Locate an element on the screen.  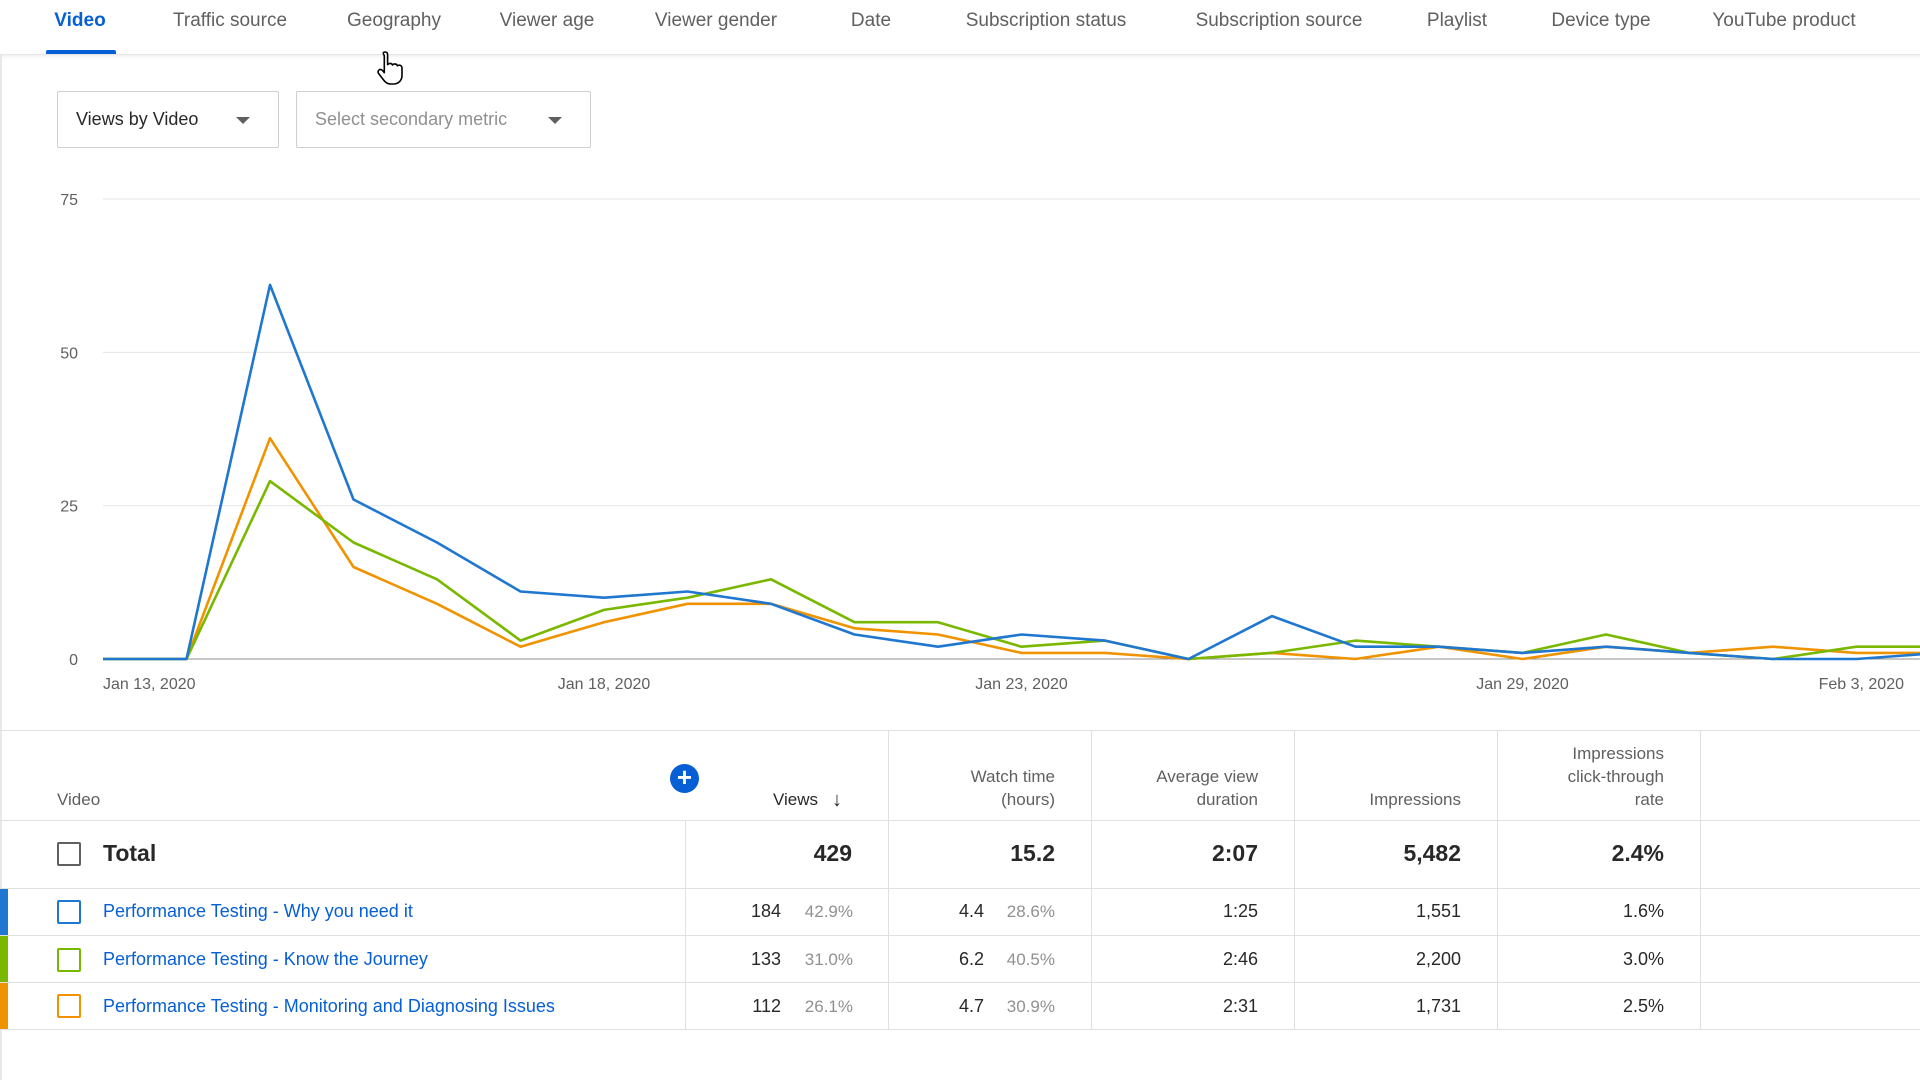
tab-youtube-product: YouTube product is located at coordinates (1784, 20).